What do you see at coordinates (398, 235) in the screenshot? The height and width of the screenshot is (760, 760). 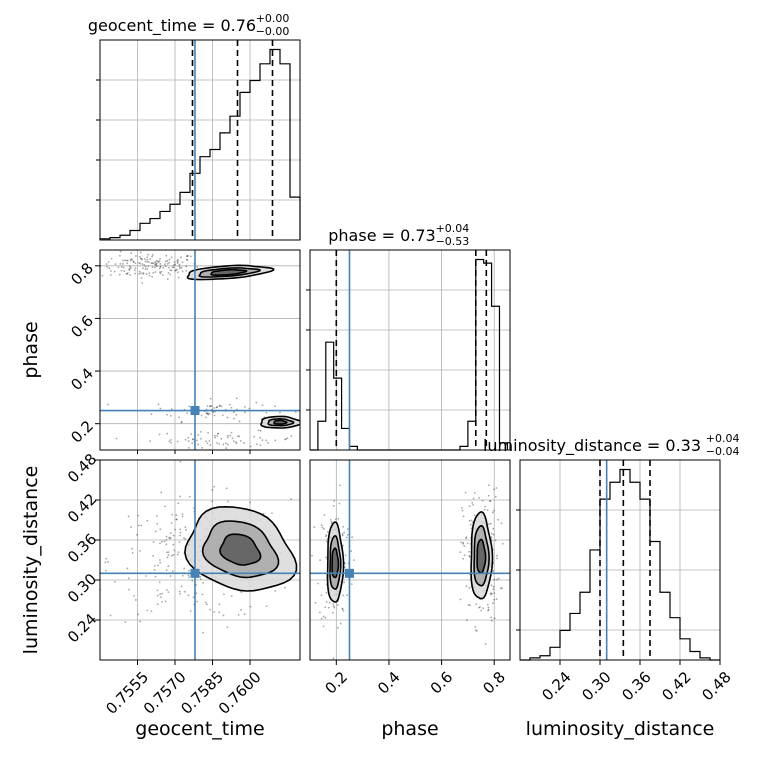 I see `title-phase: phase = 0.73 +0.04−0.53` at bounding box center [398, 235].